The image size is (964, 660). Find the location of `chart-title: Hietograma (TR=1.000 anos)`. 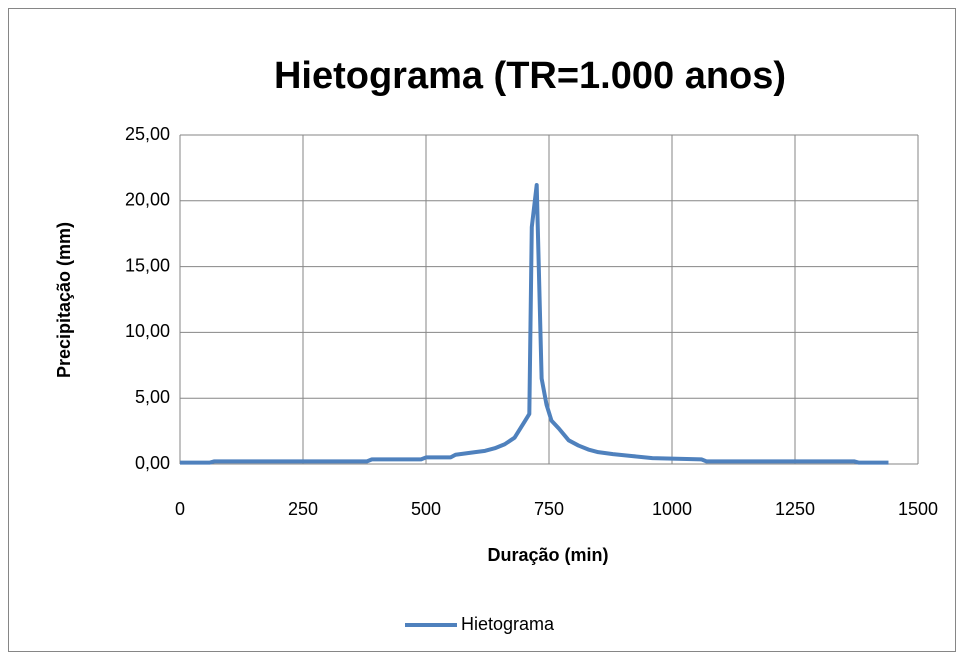

chart-title: Hietograma (TR=1.000 anos) is located at coordinates (530, 76).